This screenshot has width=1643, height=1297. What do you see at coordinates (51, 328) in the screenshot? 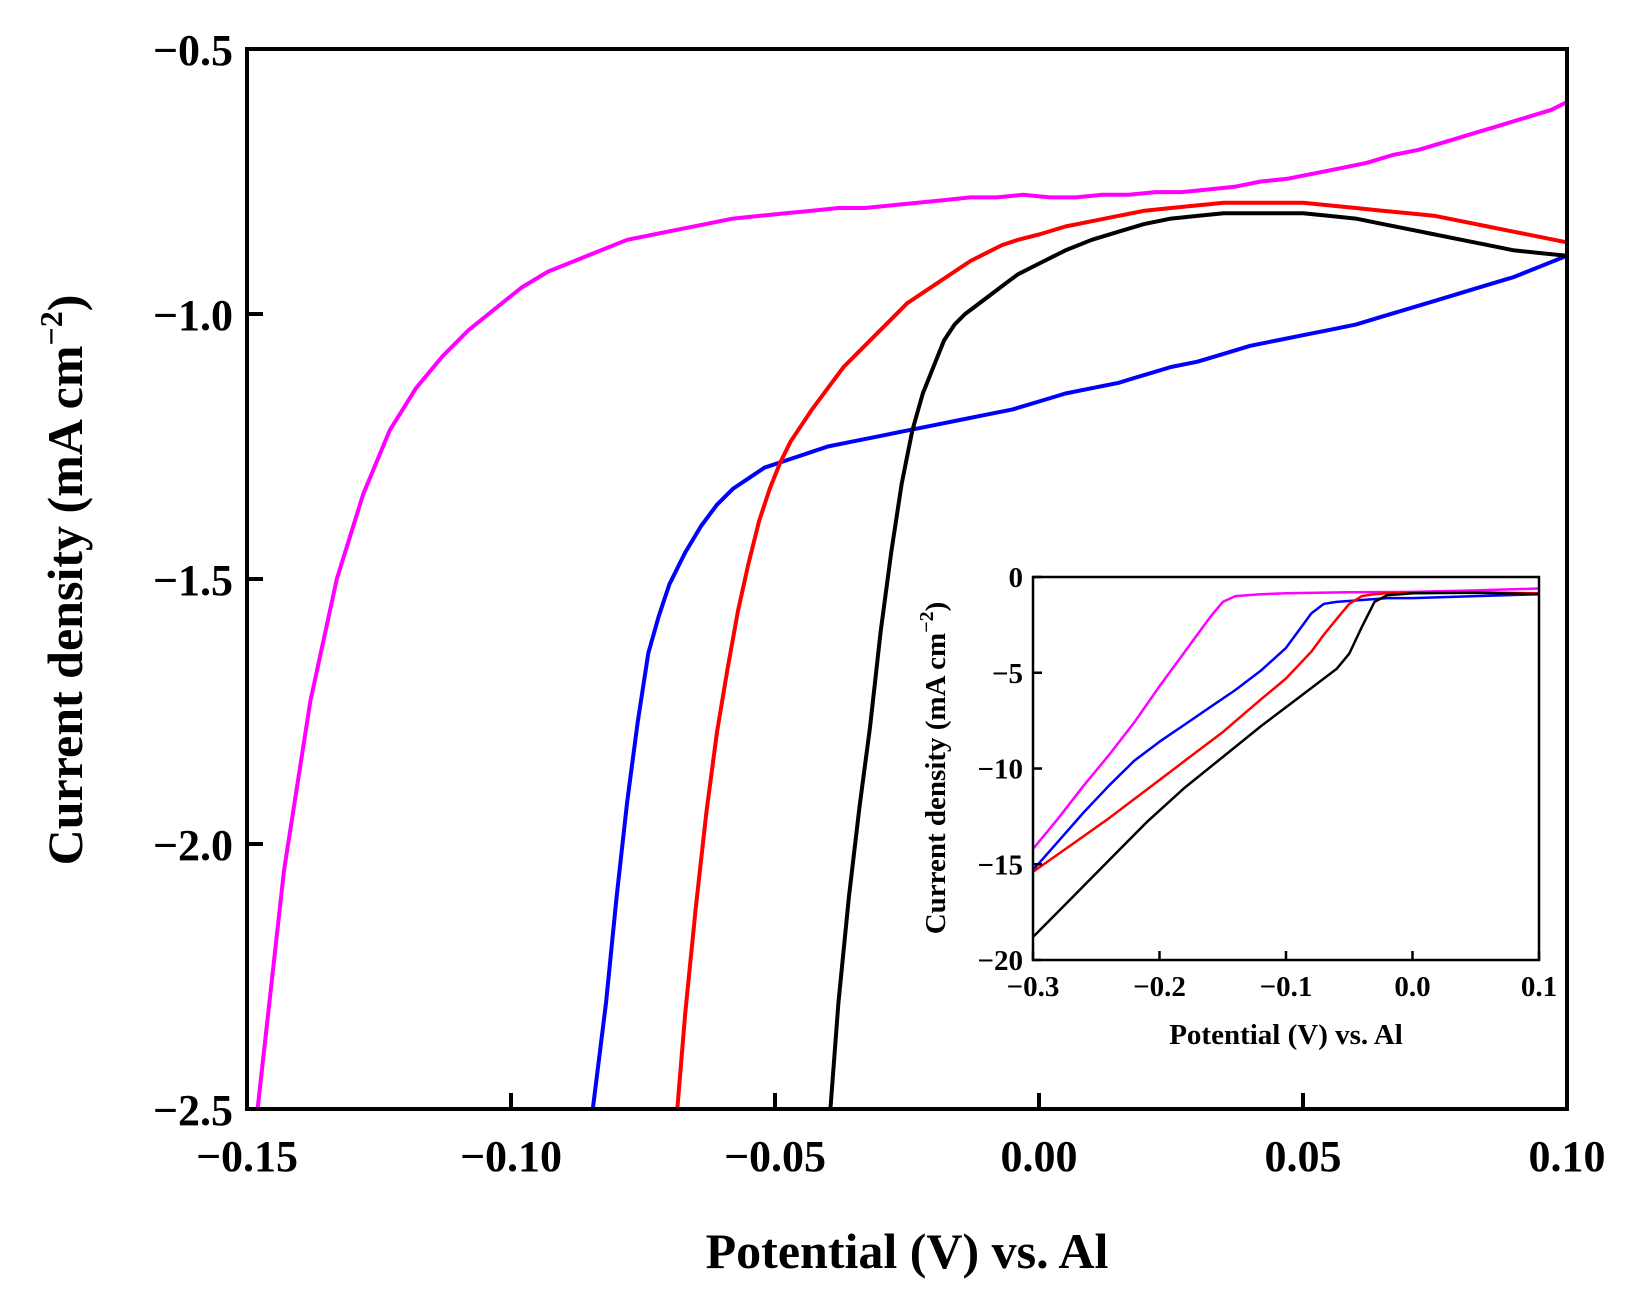
I see `main-y-axis-label-superscript: −2` at bounding box center [51, 328].